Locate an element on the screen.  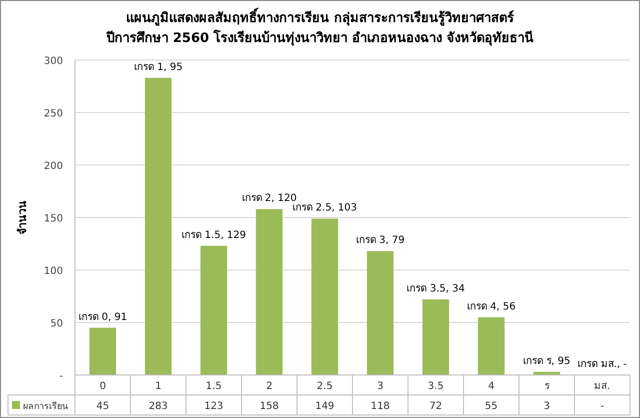
y-tick-label: 150 is located at coordinates (53, 219).